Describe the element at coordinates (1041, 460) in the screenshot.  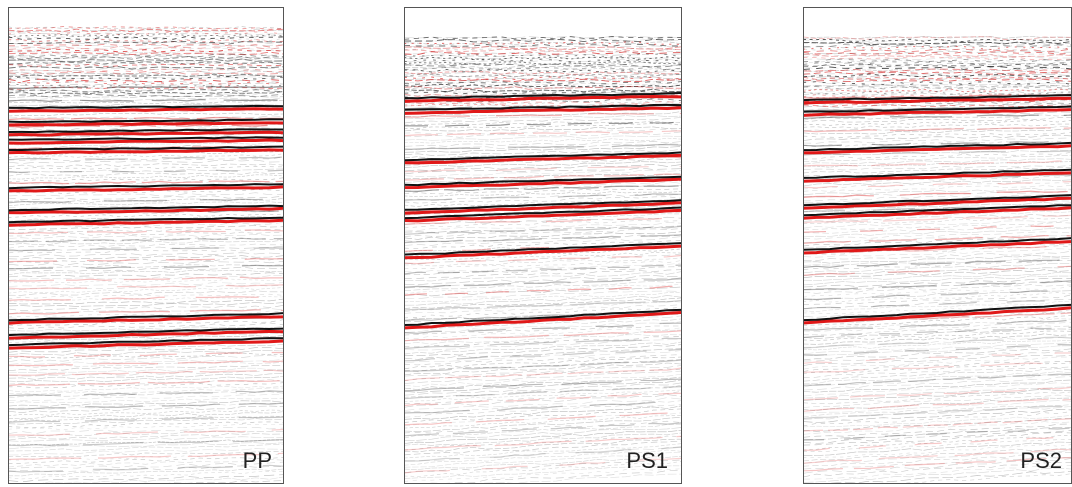
I see `panel-label: PS2` at that location.